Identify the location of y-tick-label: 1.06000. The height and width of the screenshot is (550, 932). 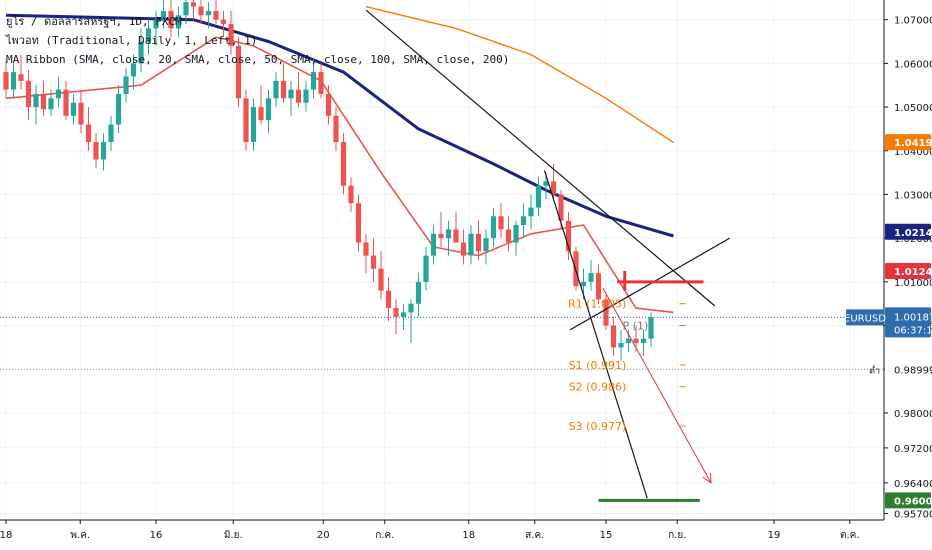
(913, 64).